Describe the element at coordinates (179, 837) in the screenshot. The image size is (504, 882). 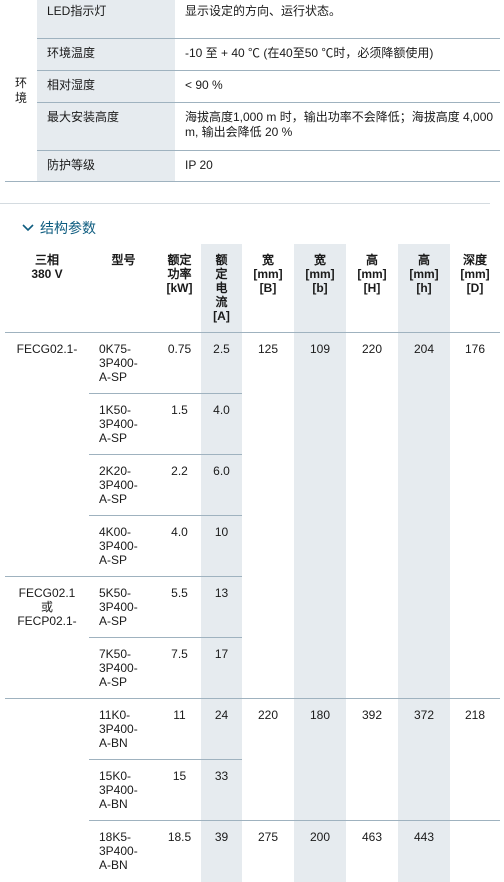
I see `power-cell: 18.5` at that location.